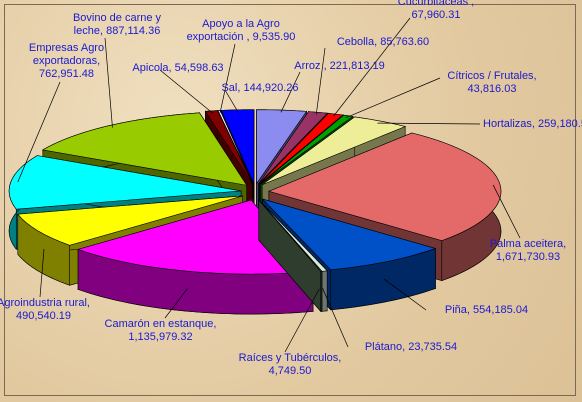 The height and width of the screenshot is (402, 582). I want to click on data-label: Apicola, 54,598.63, so click(178, 68).